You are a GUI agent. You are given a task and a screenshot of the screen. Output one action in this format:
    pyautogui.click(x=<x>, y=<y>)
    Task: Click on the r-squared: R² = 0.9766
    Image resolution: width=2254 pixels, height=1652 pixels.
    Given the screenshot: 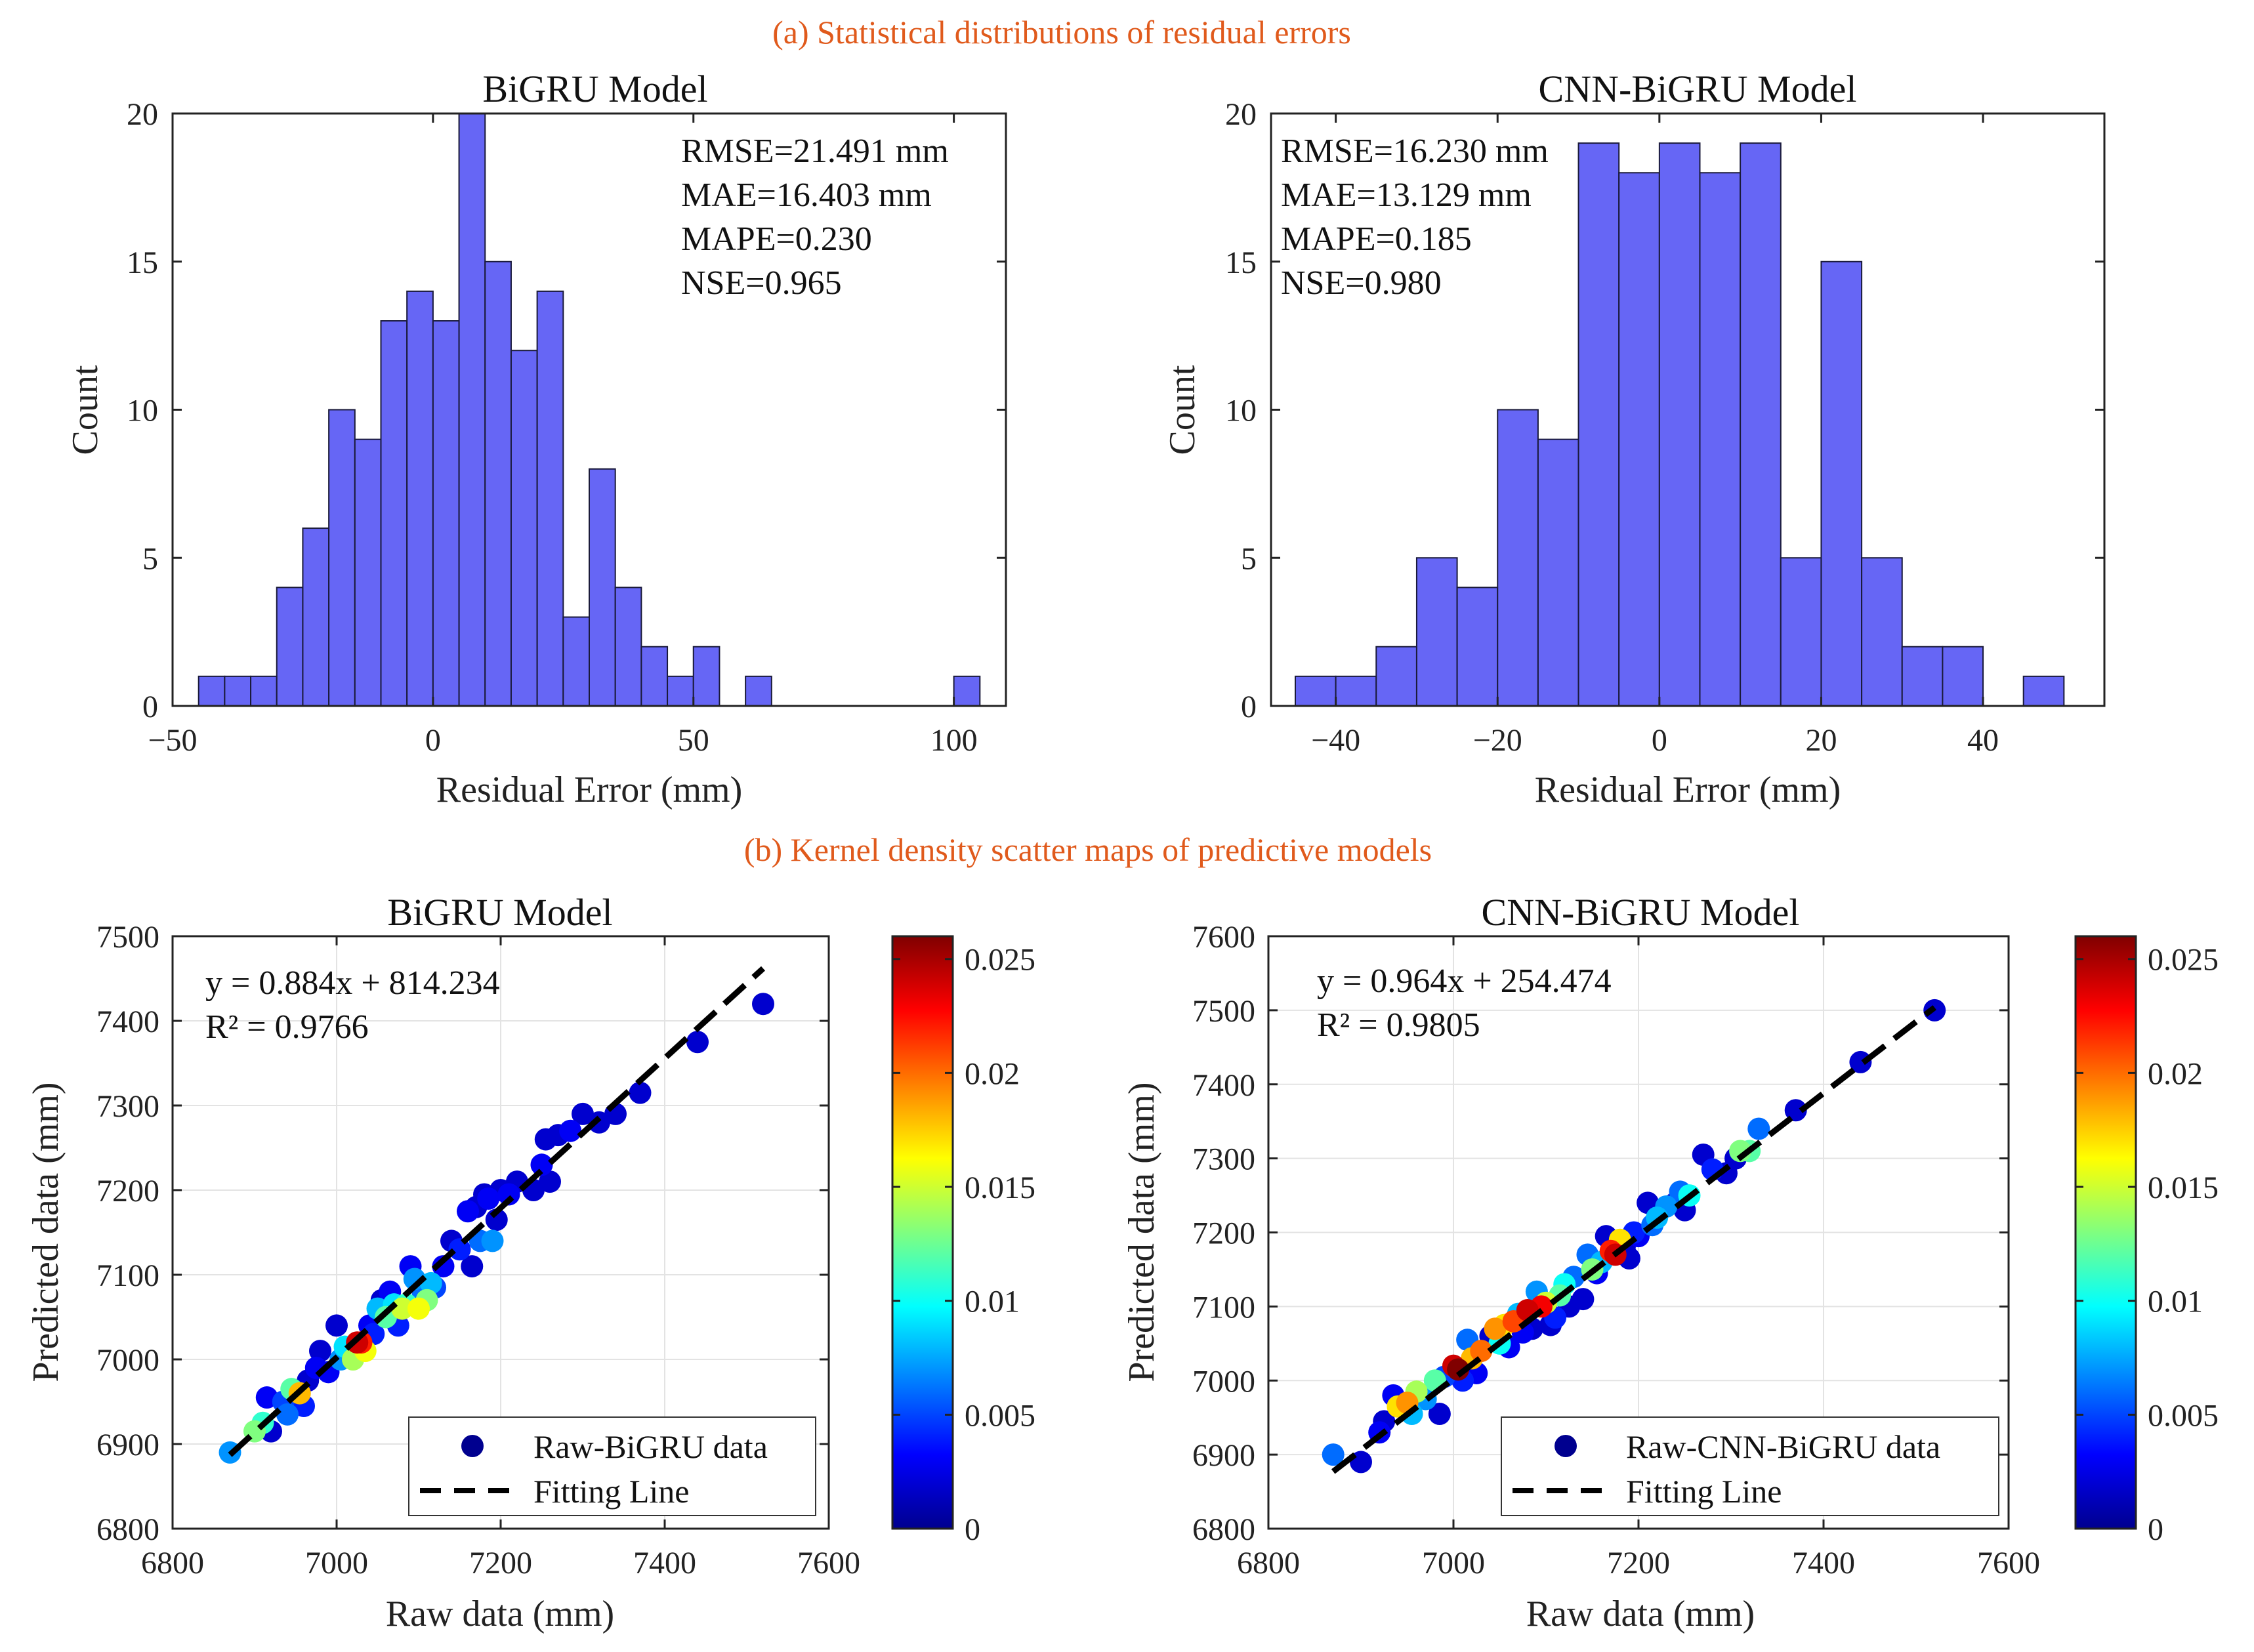 What is the action you would take?
    pyautogui.click(x=287, y=1027)
    